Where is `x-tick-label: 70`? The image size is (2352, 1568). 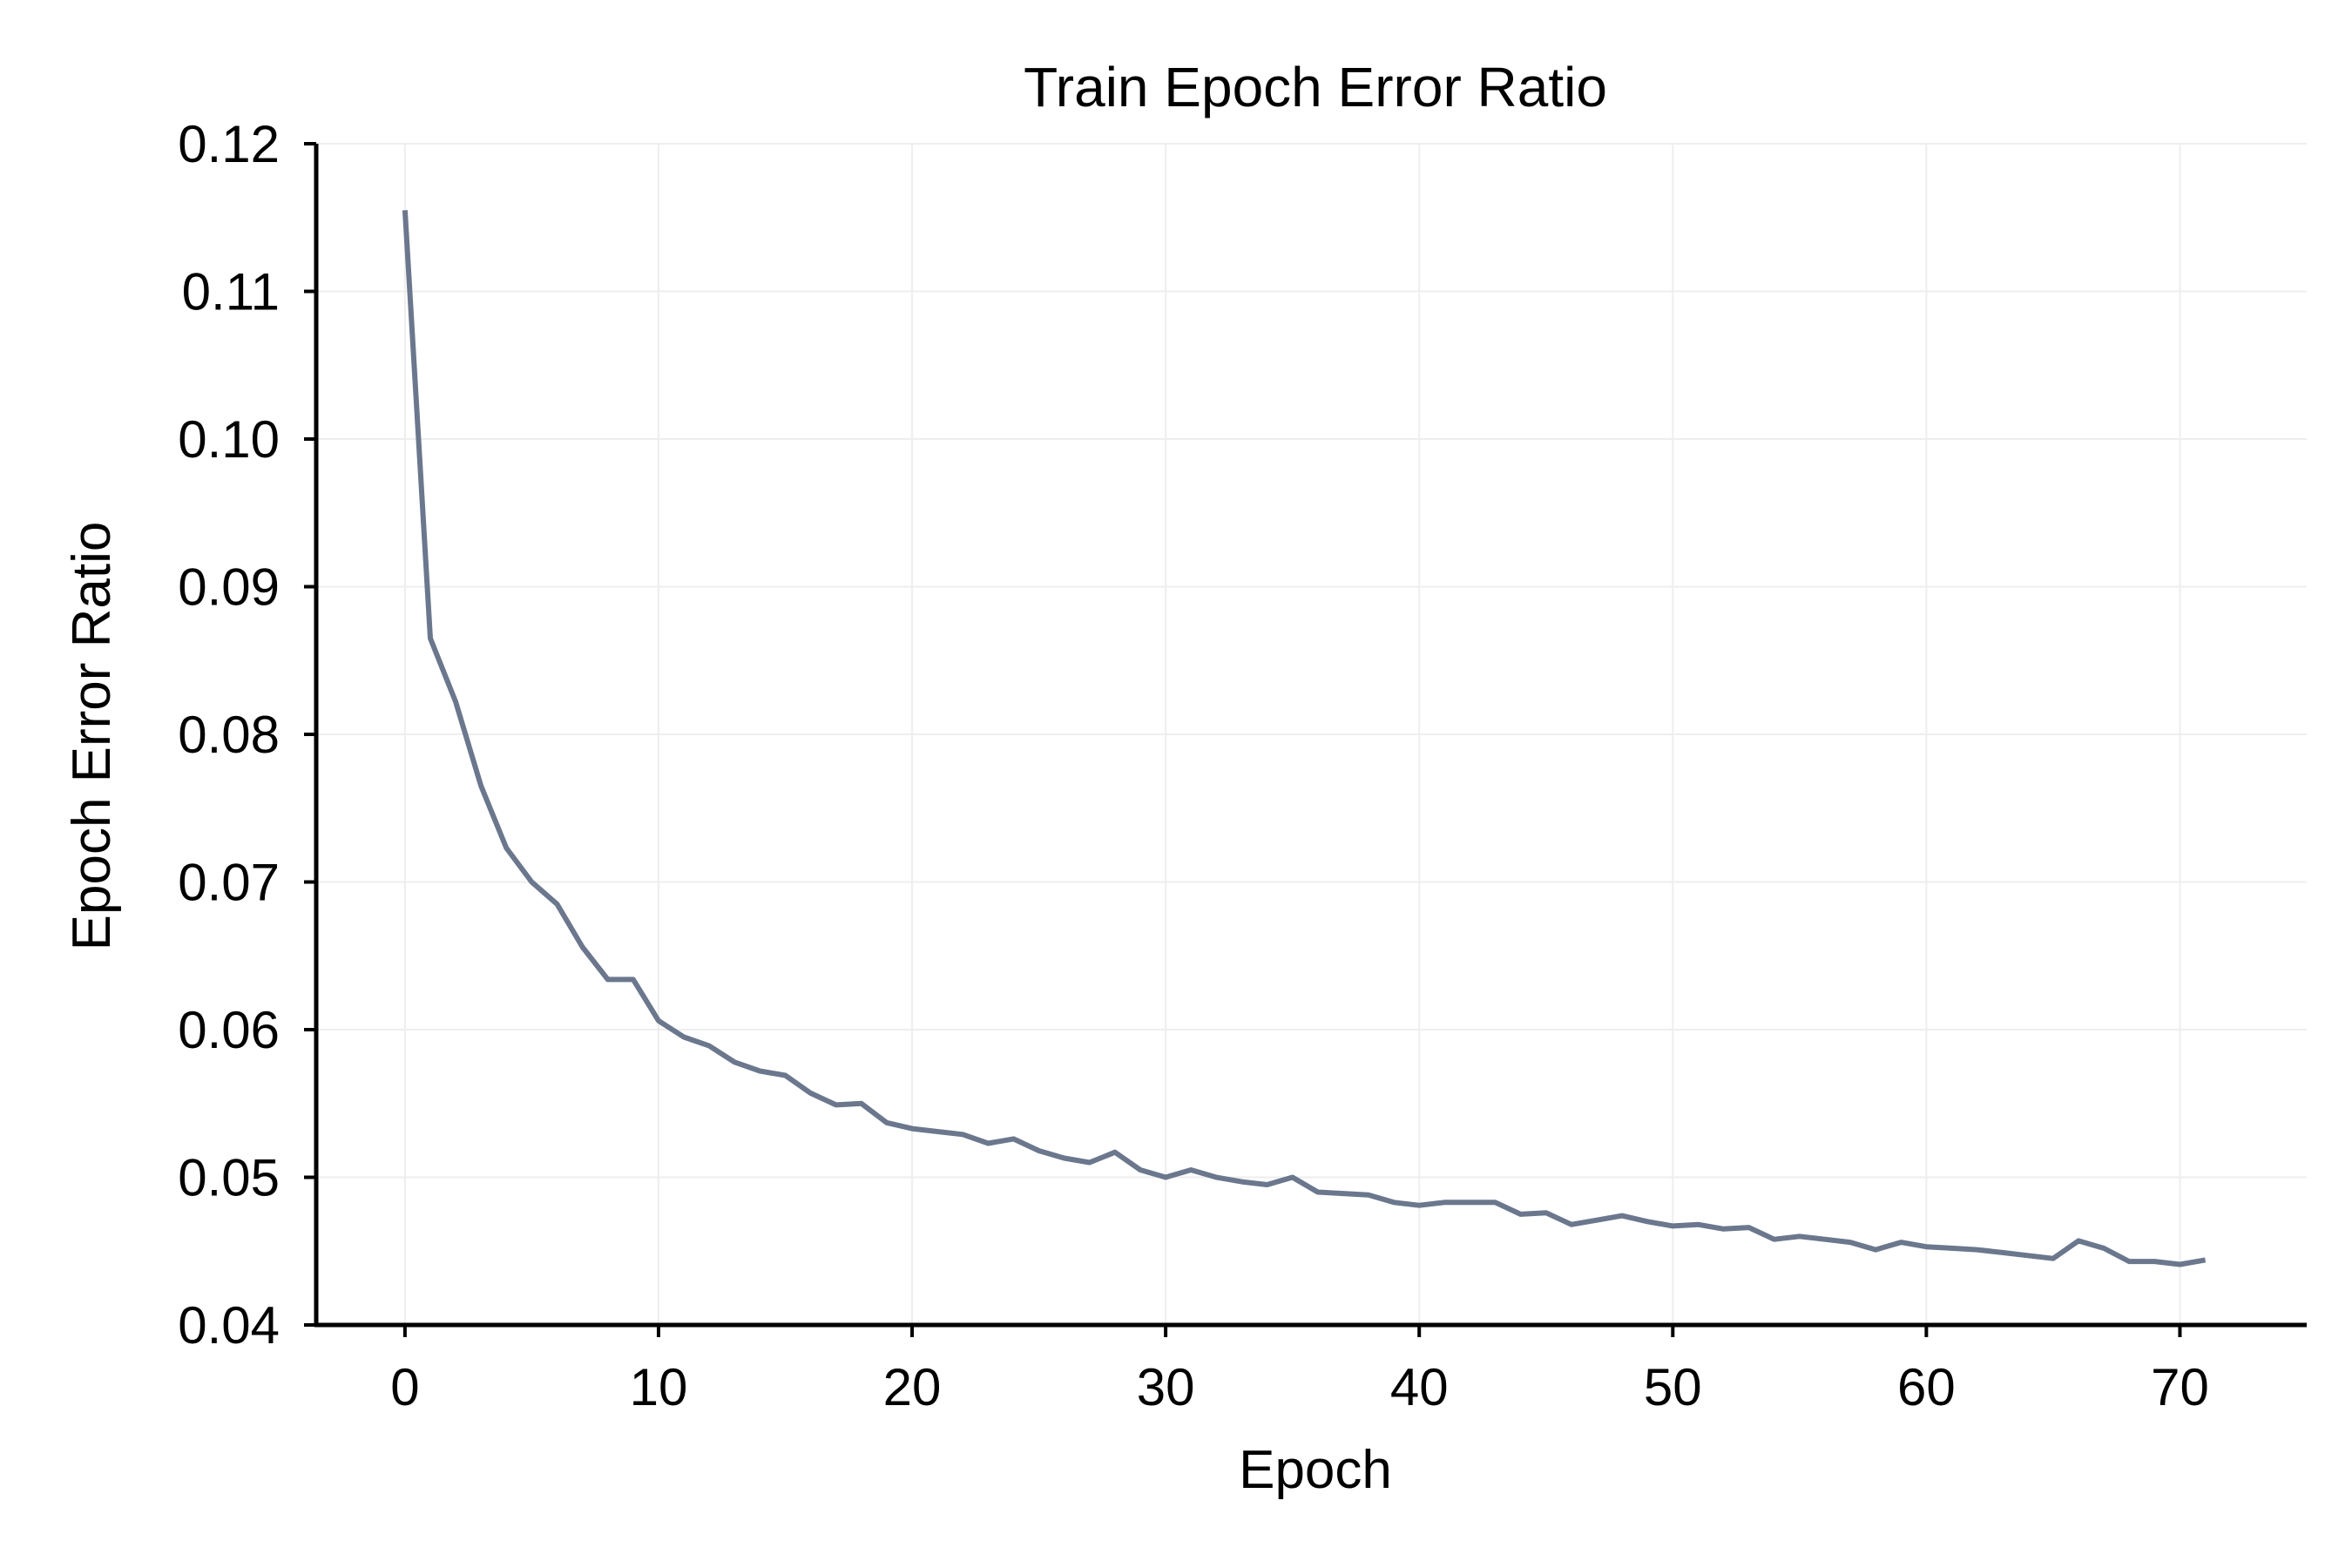 x-tick-label: 70 is located at coordinates (2180, 1387).